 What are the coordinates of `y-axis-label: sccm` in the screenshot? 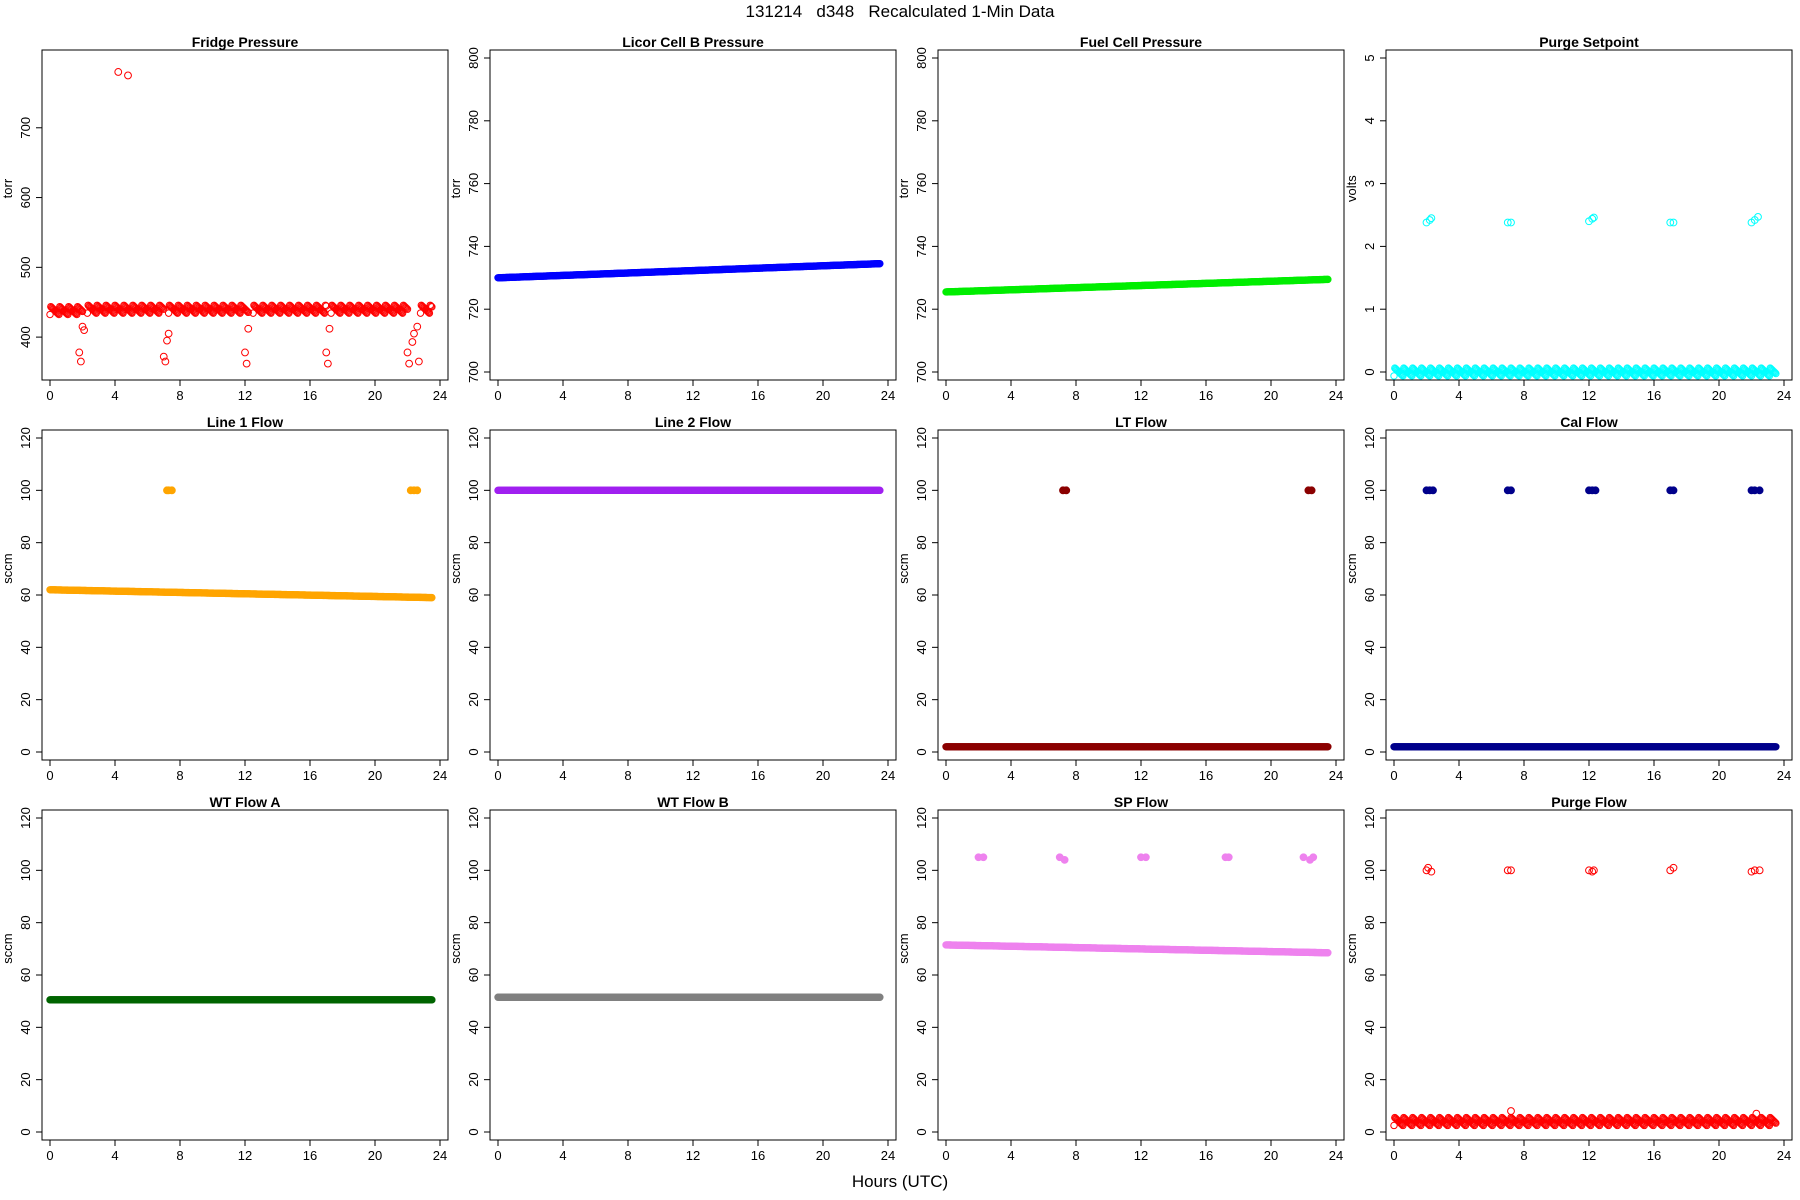 It's located at (1351, 568).